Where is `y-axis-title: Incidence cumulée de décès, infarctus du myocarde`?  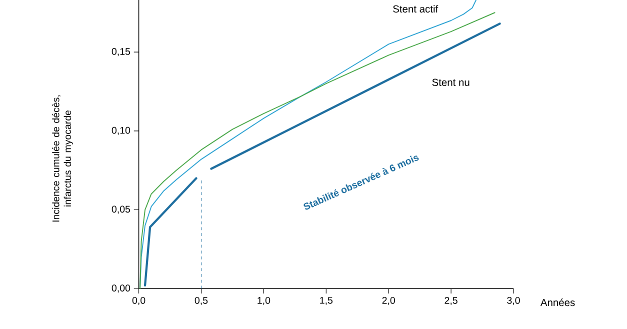 y-axis-title: Incidence cumulée de décès, infarctus du myocarde is located at coordinates (62, 159).